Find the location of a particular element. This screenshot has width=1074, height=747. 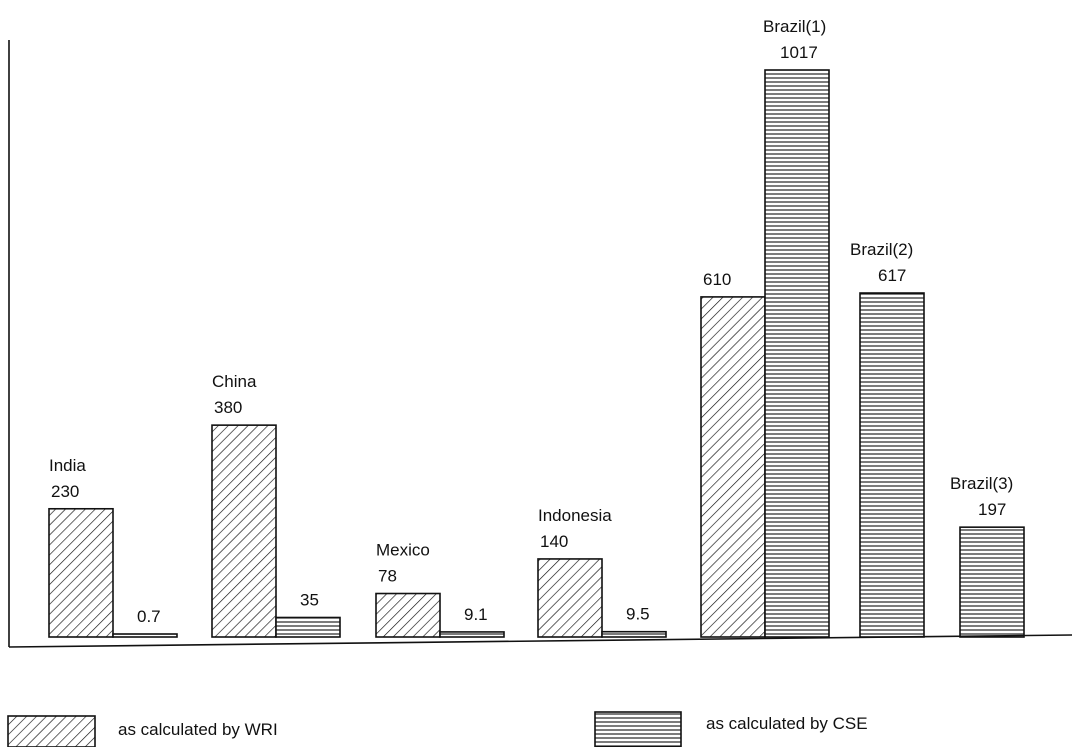

legend-label-wri: as calculated by WRI is located at coordinates (198, 729).